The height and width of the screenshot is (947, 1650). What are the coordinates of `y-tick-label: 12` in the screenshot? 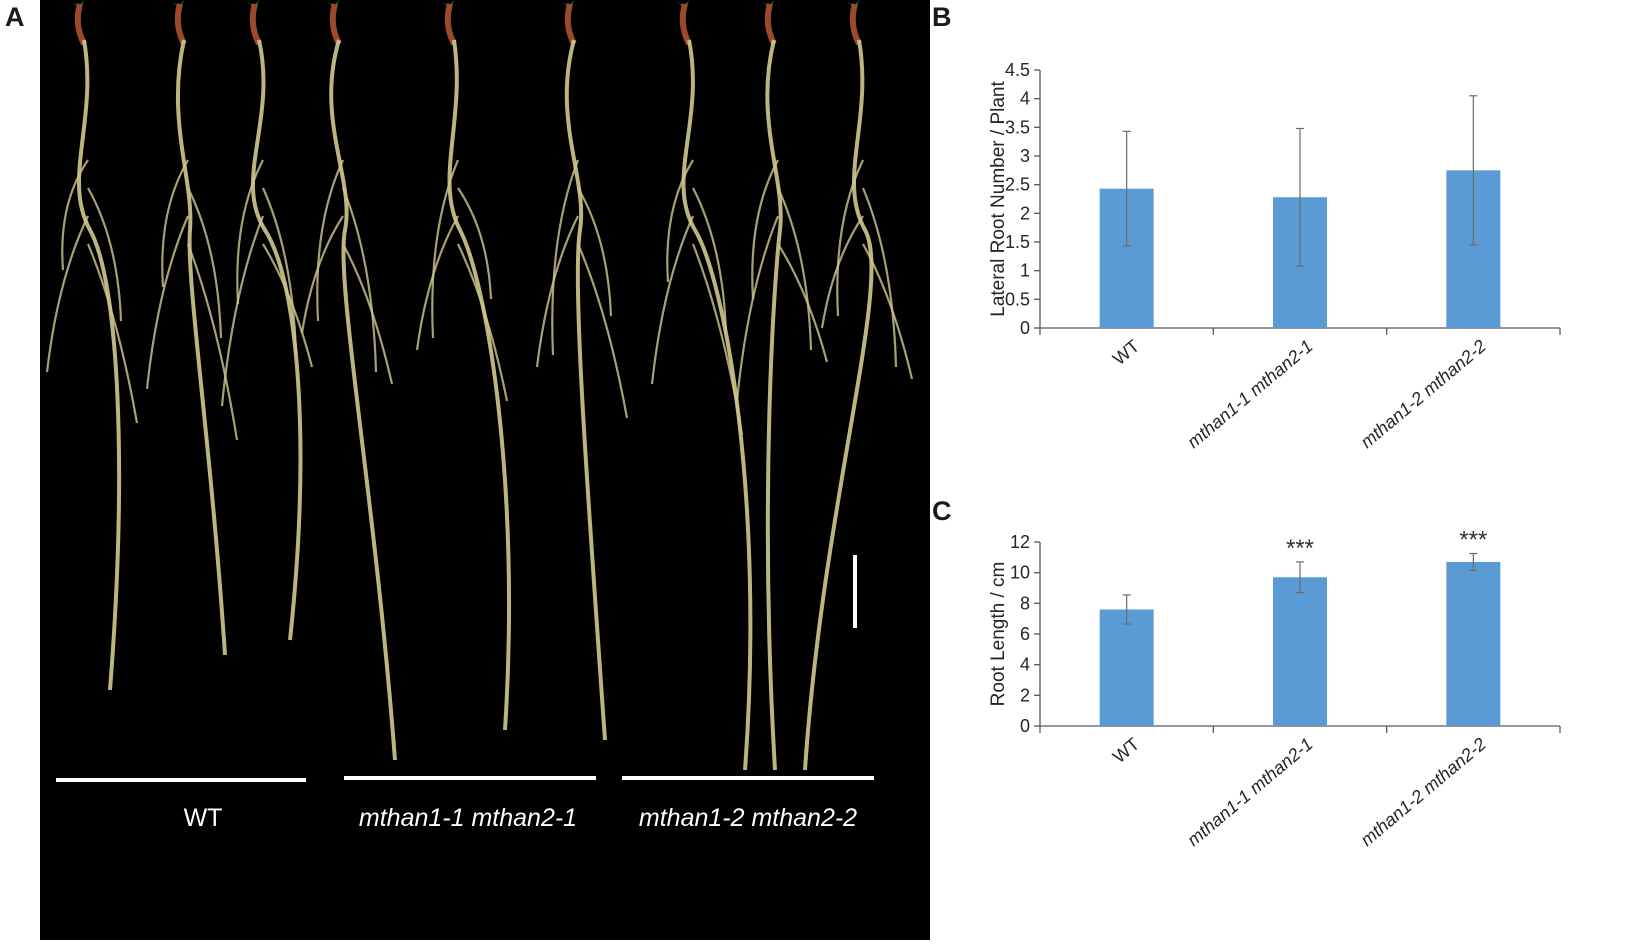 It's located at (1020, 542).